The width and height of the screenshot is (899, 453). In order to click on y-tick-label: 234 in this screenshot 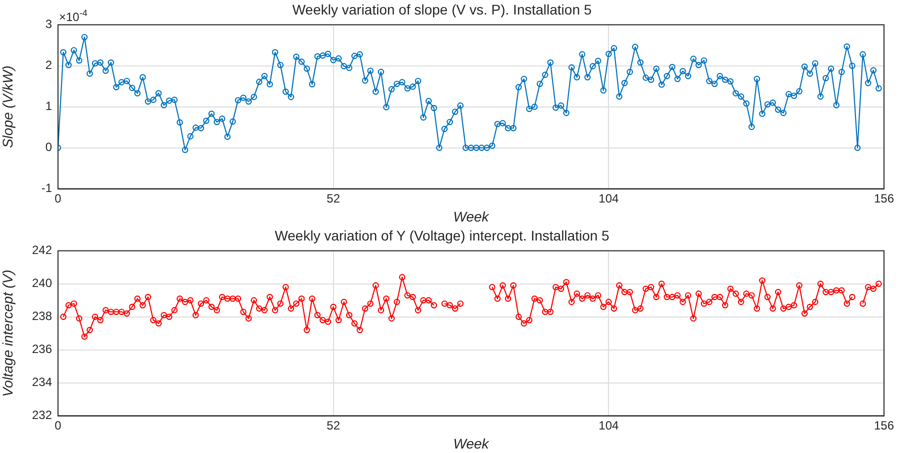, I will do `click(42, 382)`.